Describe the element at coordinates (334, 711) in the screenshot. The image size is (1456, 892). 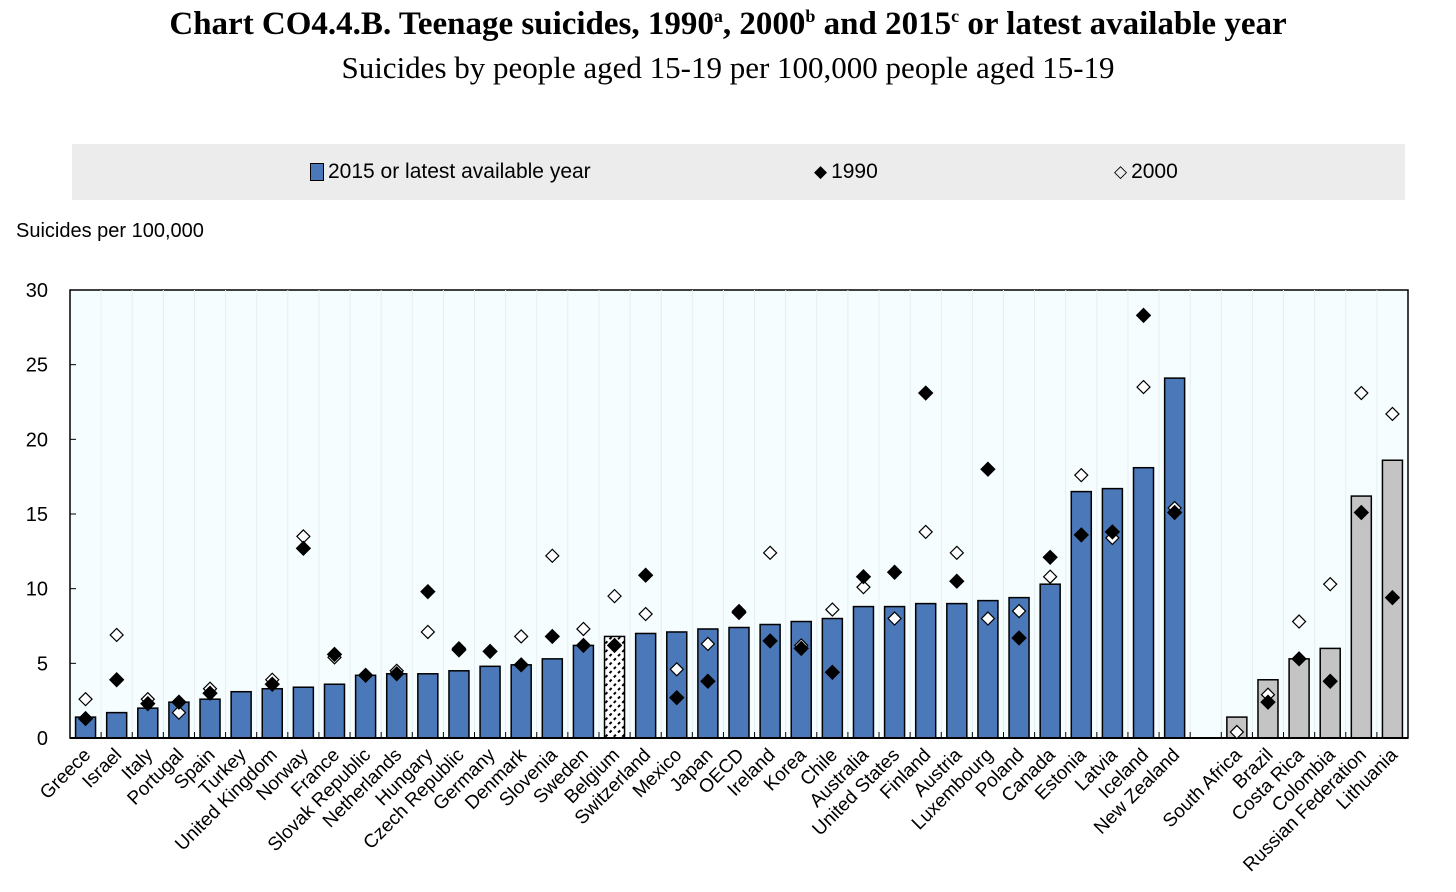
I see `bar-france` at that location.